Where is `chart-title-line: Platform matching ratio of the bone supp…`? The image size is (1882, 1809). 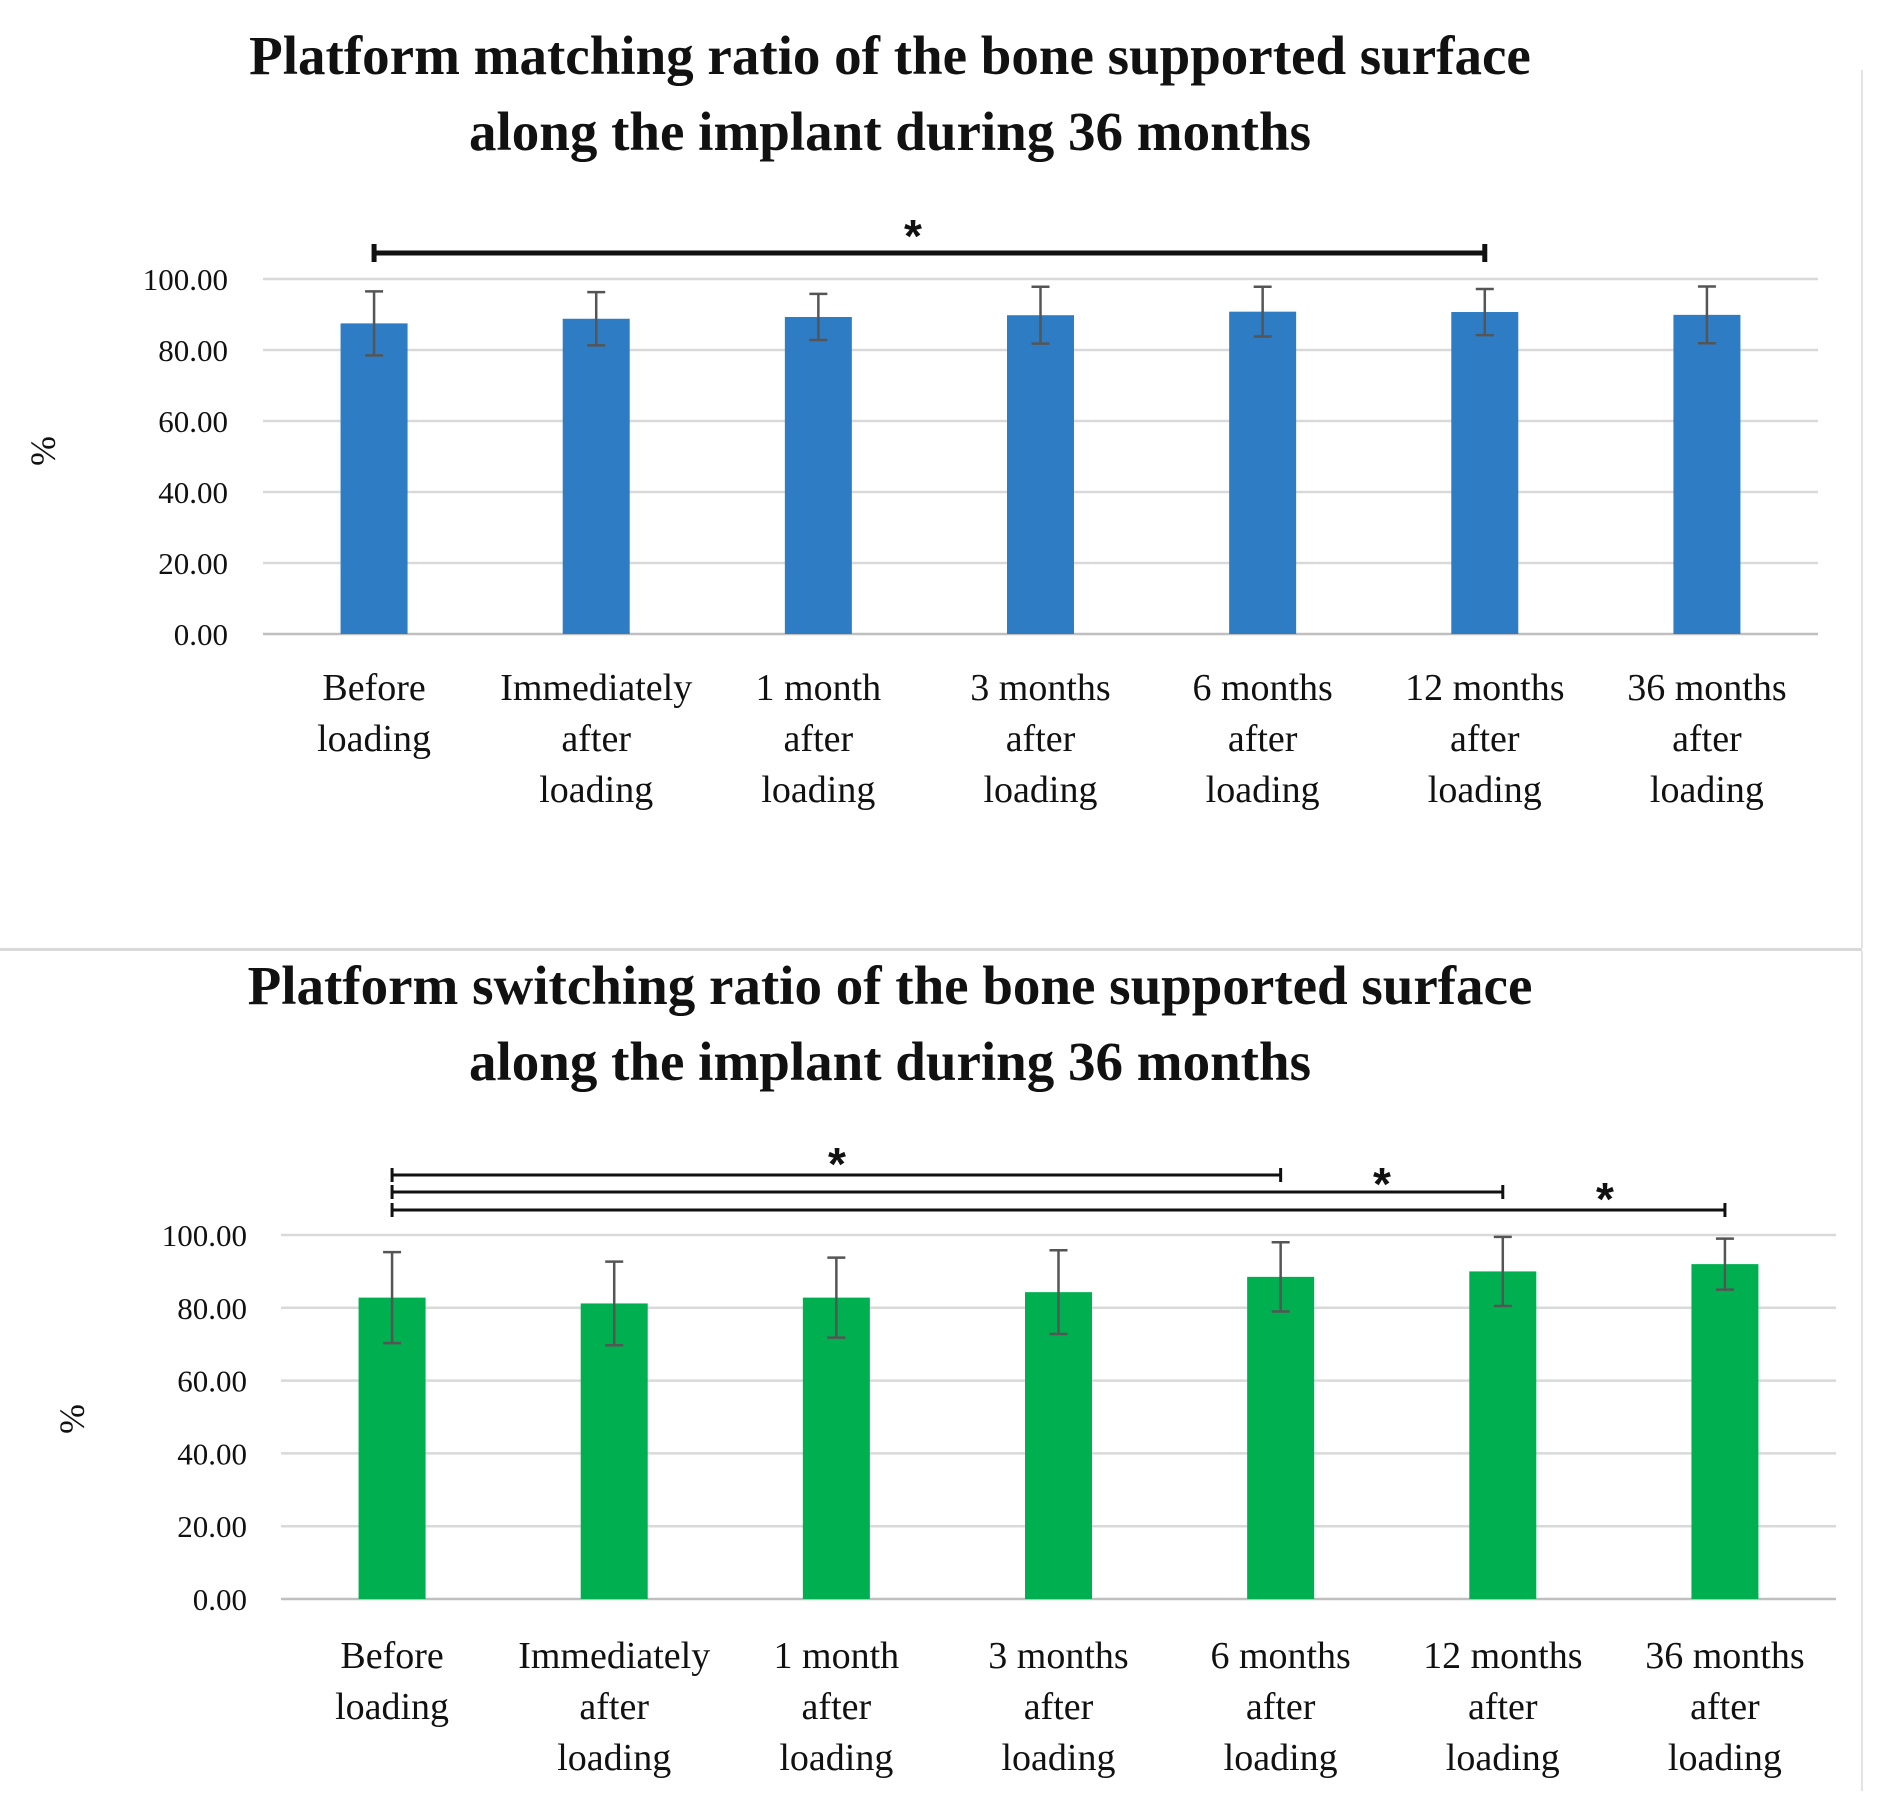 chart-title-line: Platform matching ratio of the bone supp… is located at coordinates (890, 55).